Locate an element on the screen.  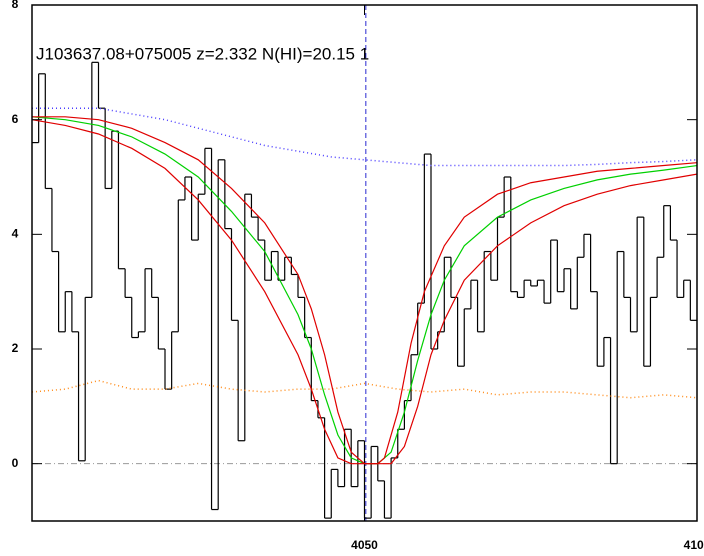
y-tick-label: 0 is located at coordinates (15, 463).